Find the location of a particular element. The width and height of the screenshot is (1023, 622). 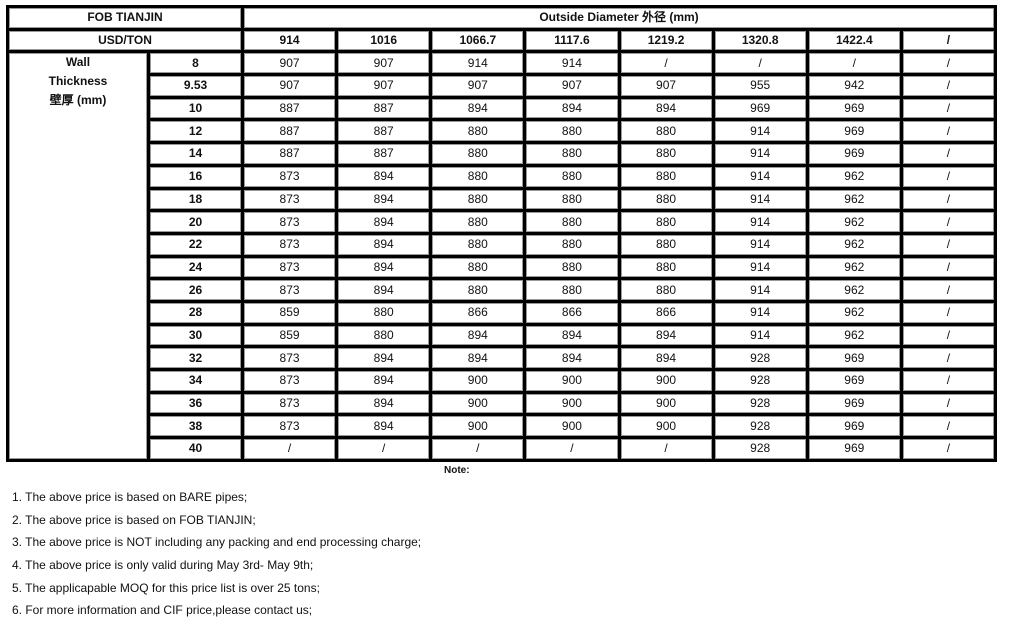

diameter-header: 1117.6 is located at coordinates (572, 40).